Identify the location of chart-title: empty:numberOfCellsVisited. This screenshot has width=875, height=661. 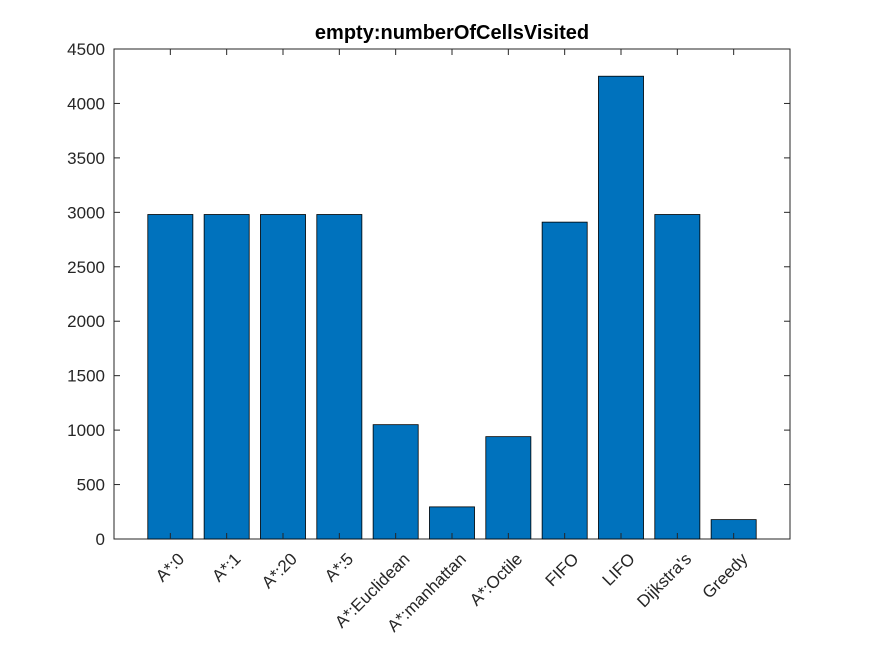
(452, 33).